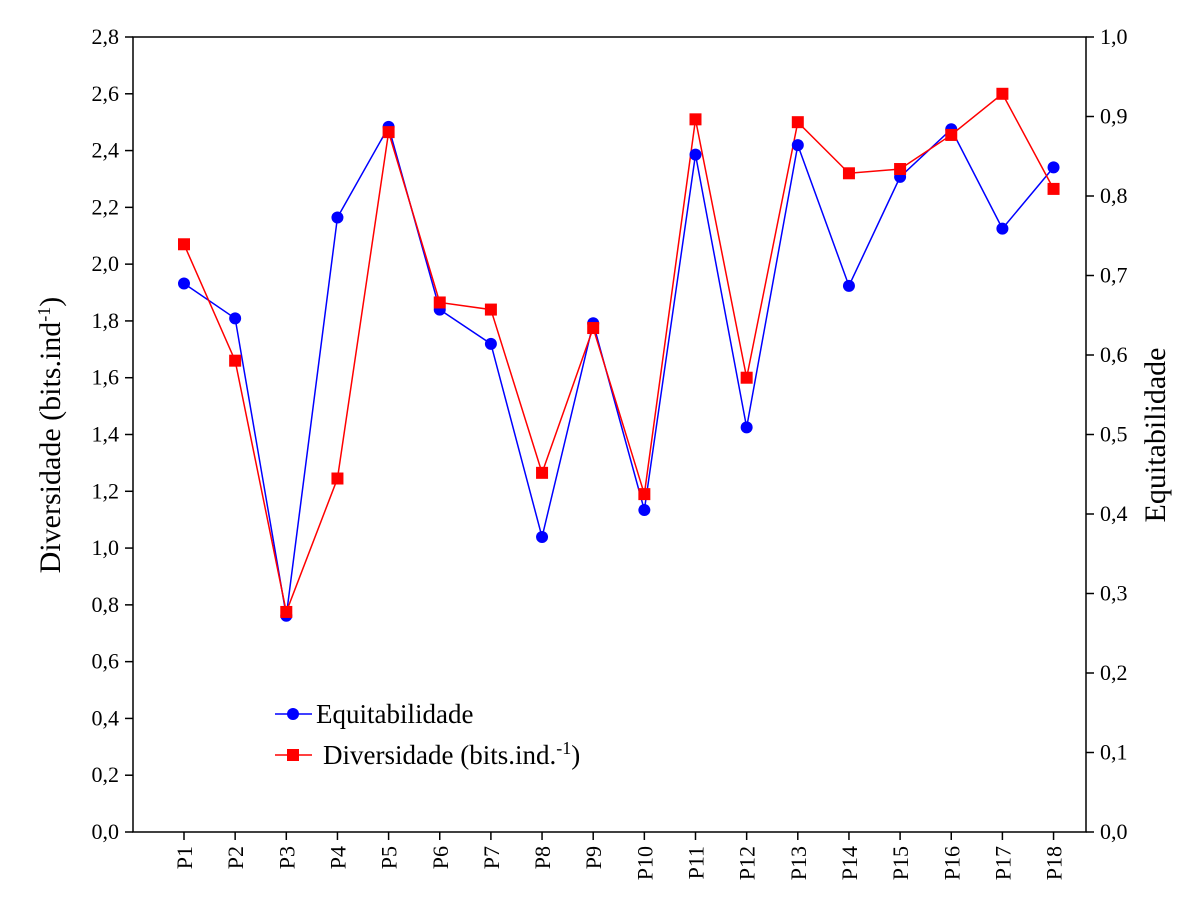  What do you see at coordinates (575, 755) in the screenshot?
I see `legend-label-diversidade-close: )` at bounding box center [575, 755].